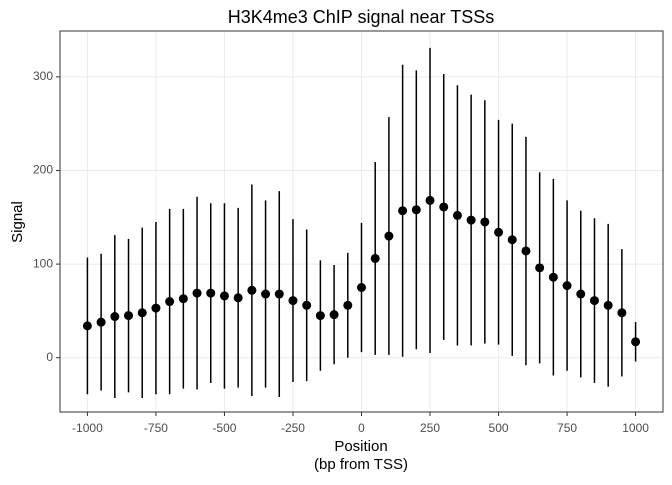  Describe the element at coordinates (224, 428) in the screenshot. I see `x-tick-label: -500` at that location.